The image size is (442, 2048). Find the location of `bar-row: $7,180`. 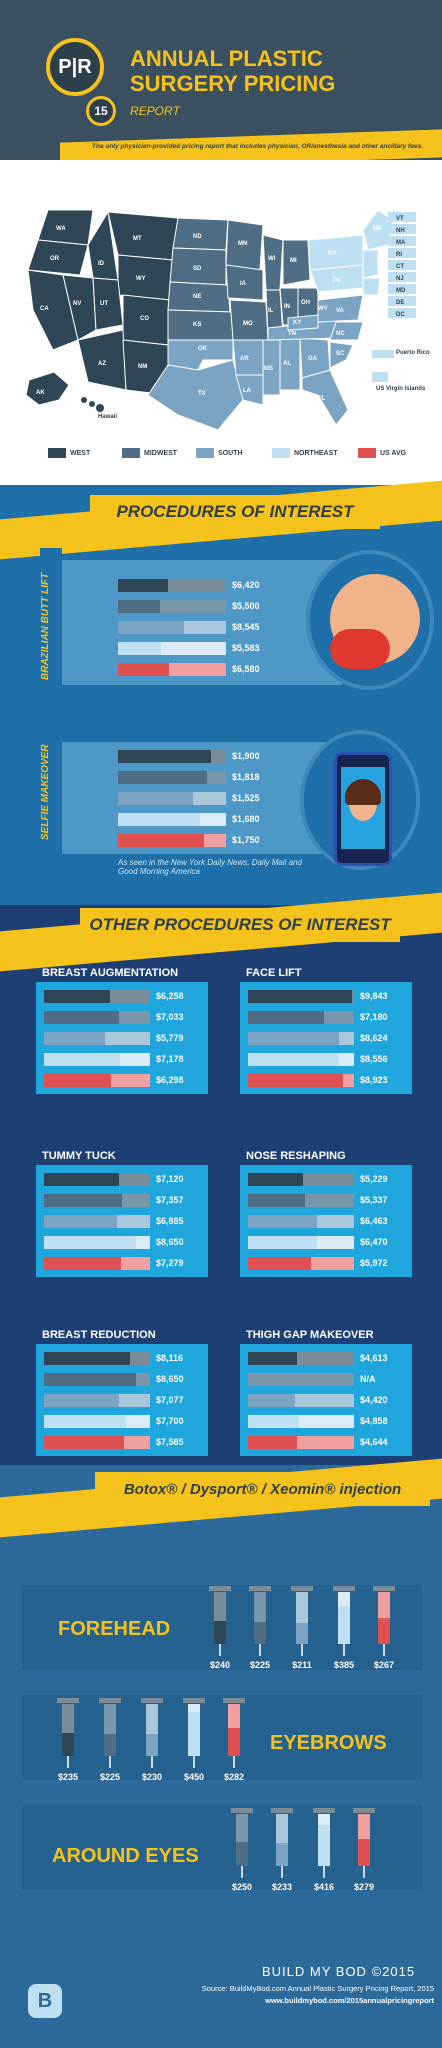

bar-row: $7,180 is located at coordinates (329, 1017).